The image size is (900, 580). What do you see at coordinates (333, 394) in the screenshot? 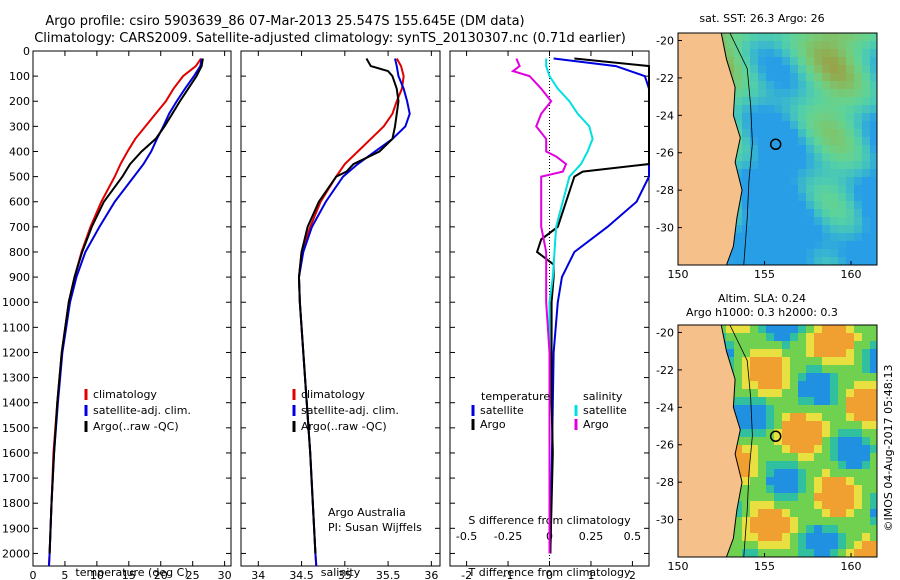
I see `legend-label: climatology` at bounding box center [333, 394].